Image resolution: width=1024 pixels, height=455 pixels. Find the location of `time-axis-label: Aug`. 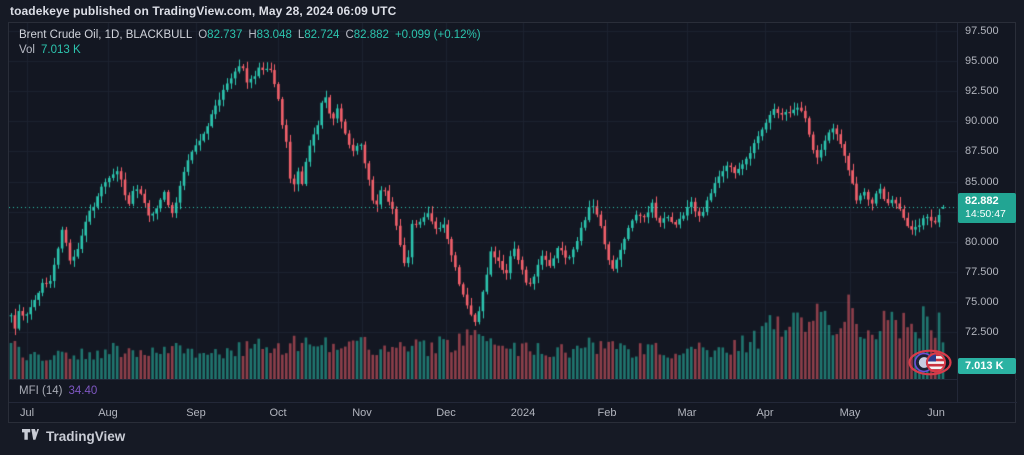

time-axis-label: Aug is located at coordinates (108, 413).